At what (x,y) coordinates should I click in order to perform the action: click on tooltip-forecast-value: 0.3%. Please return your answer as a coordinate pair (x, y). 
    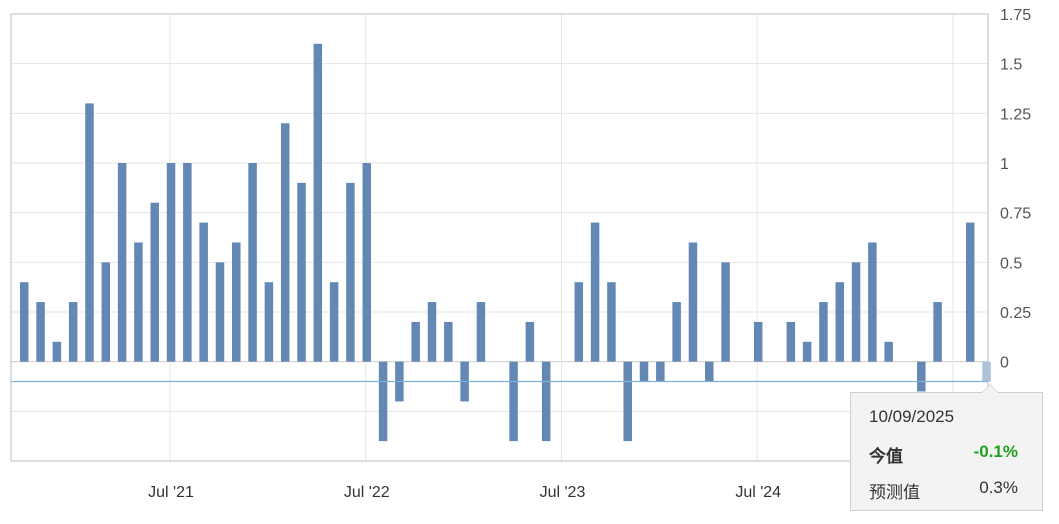
    Looking at the image, I should click on (998, 487).